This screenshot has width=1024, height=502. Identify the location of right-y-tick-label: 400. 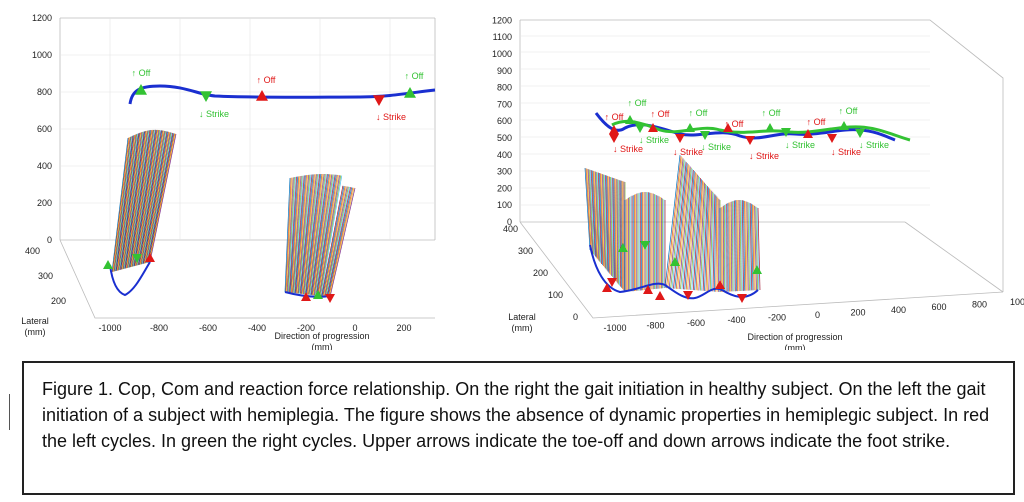
(510, 229).